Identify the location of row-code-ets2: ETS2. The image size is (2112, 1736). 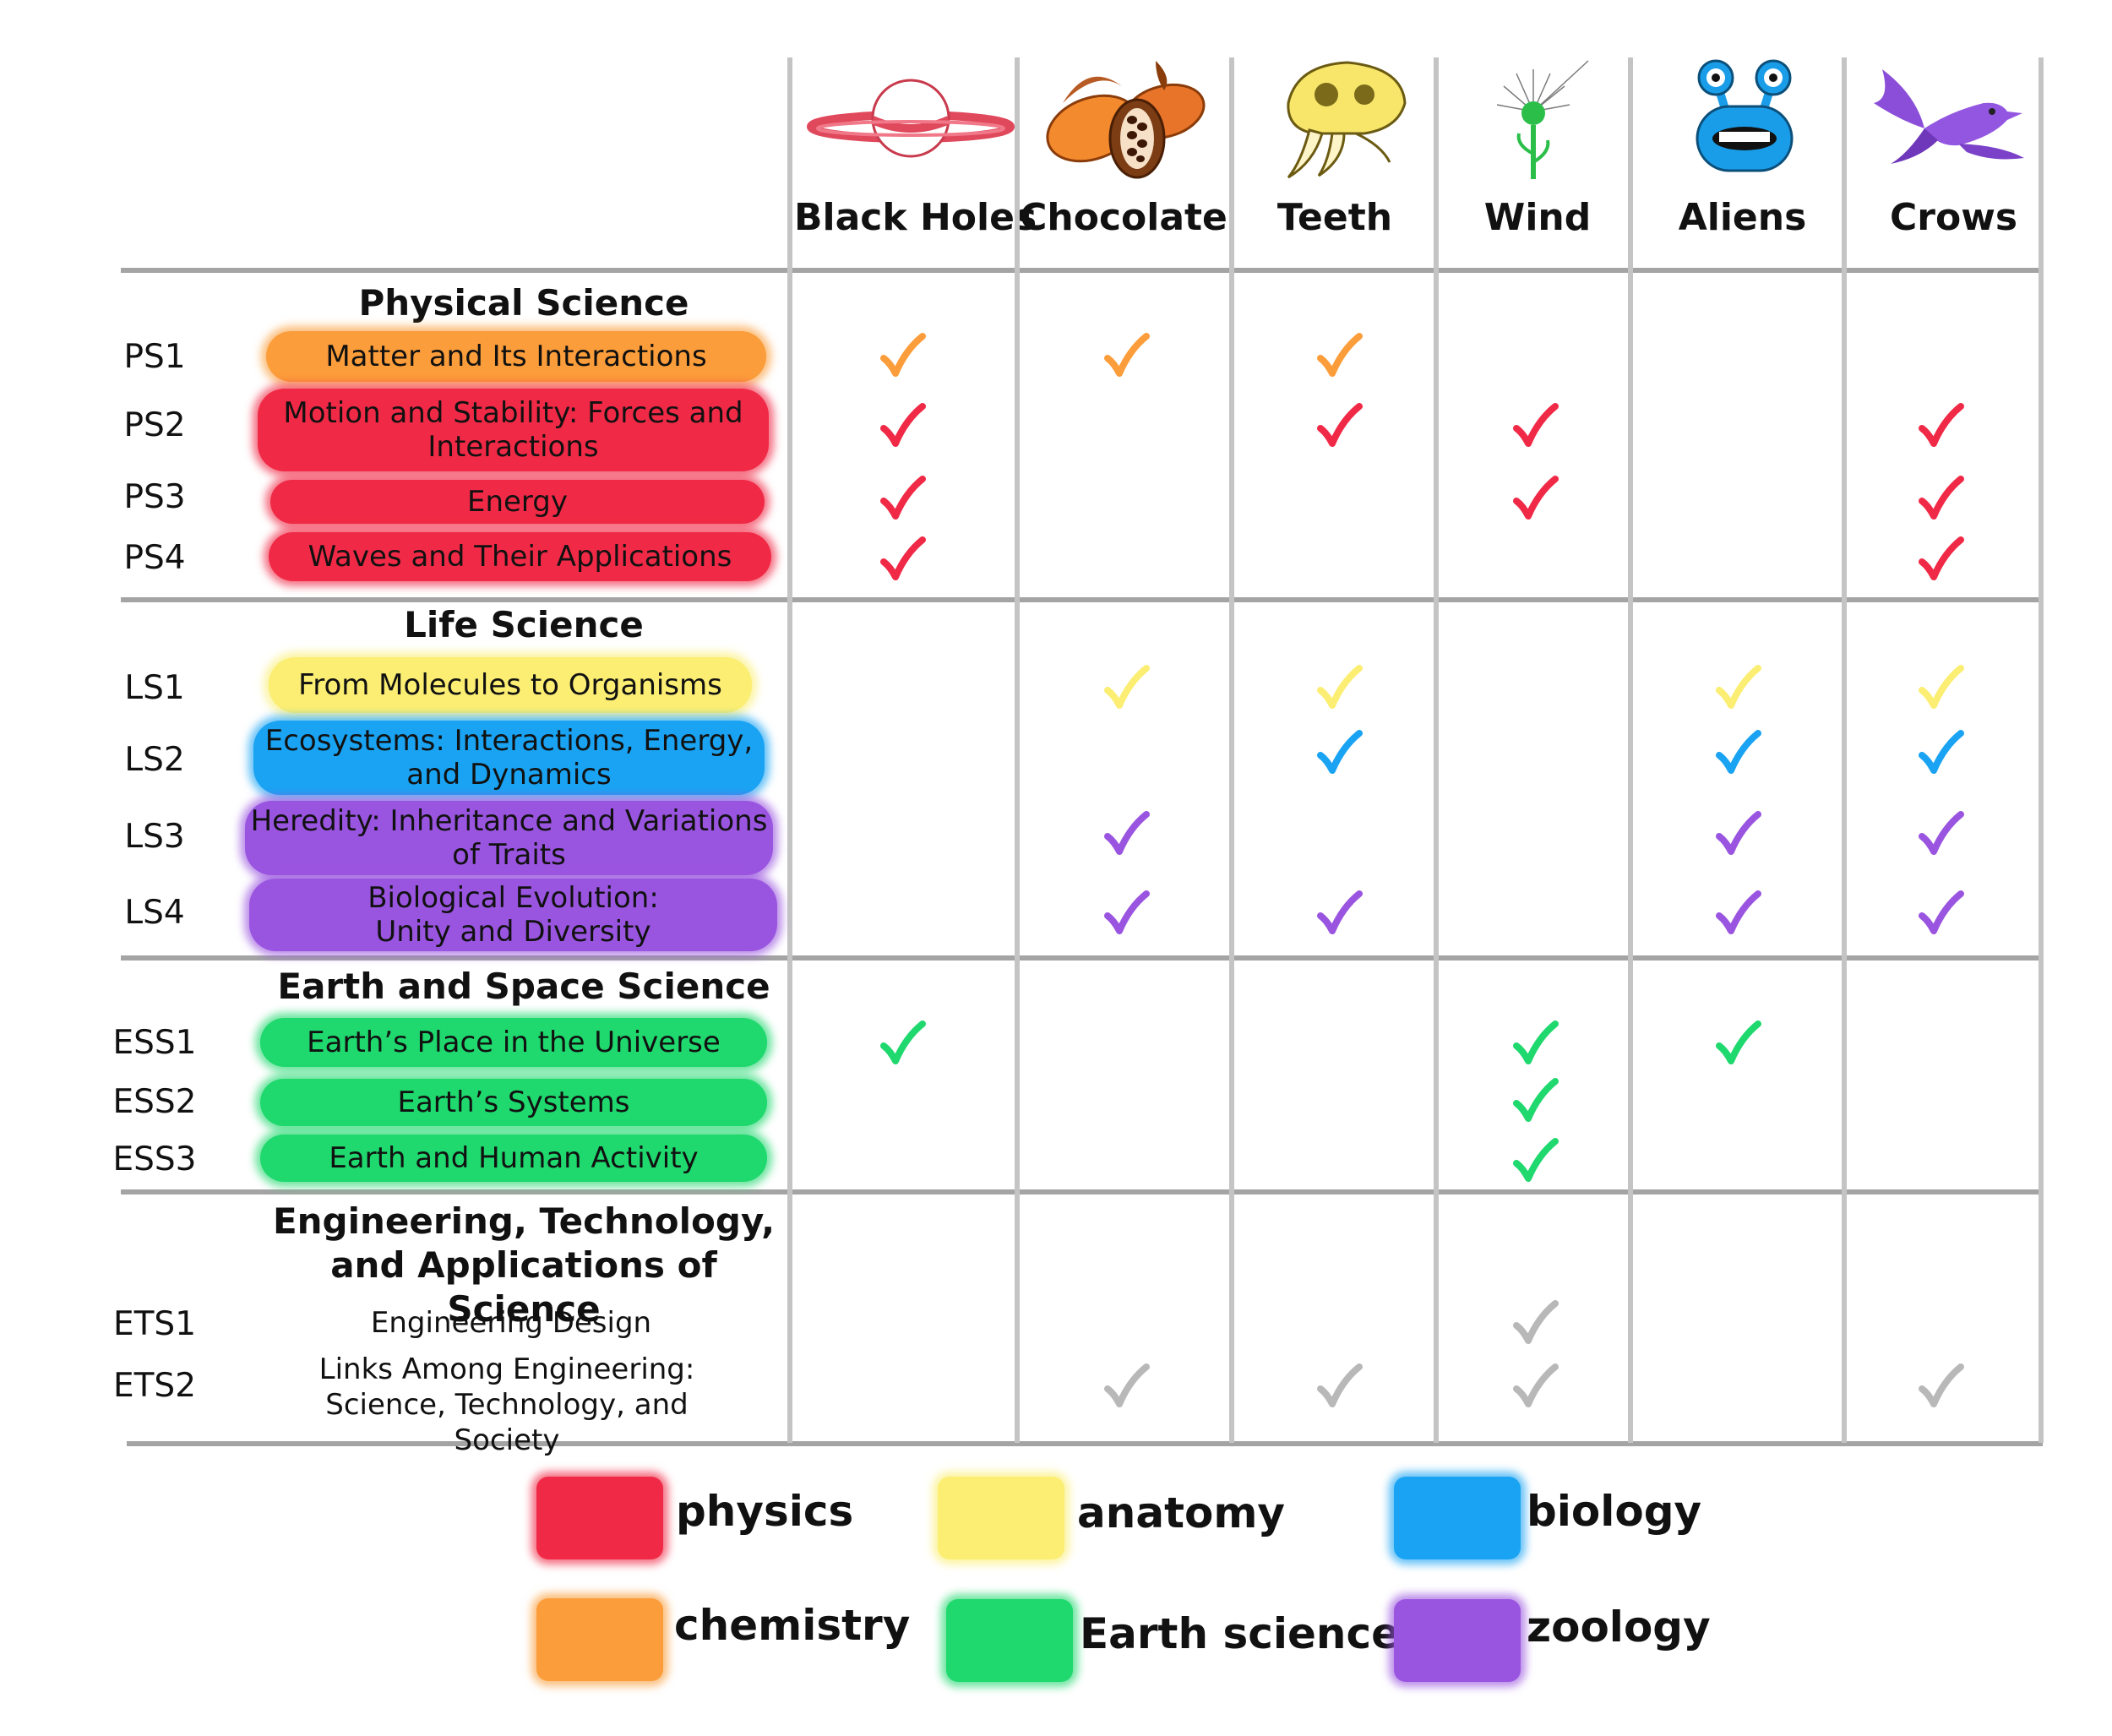
(154, 1386).